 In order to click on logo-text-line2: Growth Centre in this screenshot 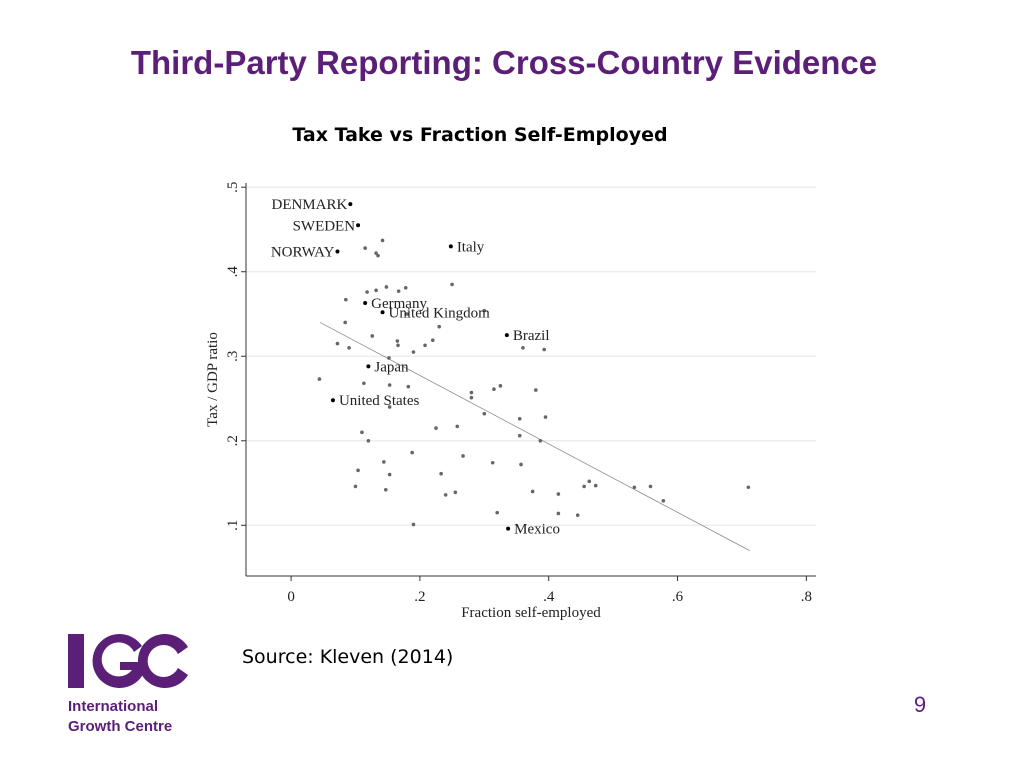, I will do `click(120, 726)`.